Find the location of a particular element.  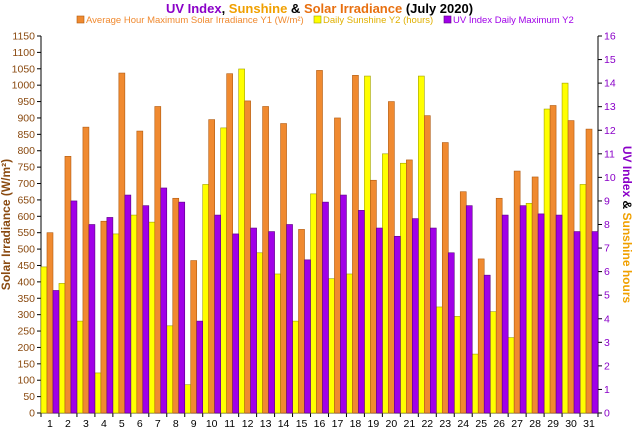

x-tick-label: 9 is located at coordinates (194, 424).